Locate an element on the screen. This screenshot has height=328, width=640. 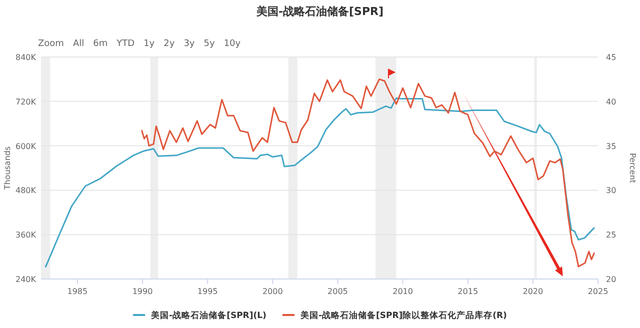
text: 1y is located at coordinates (150, 44).